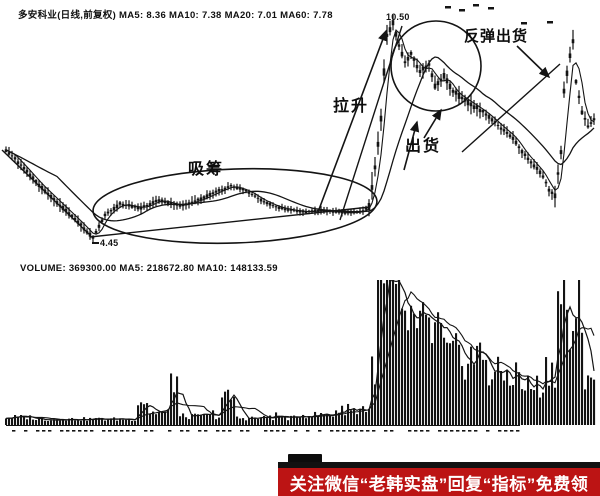  What do you see at coordinates (105, 243) in the screenshot?
I see `trough-price-label: 4.45` at bounding box center [105, 243].